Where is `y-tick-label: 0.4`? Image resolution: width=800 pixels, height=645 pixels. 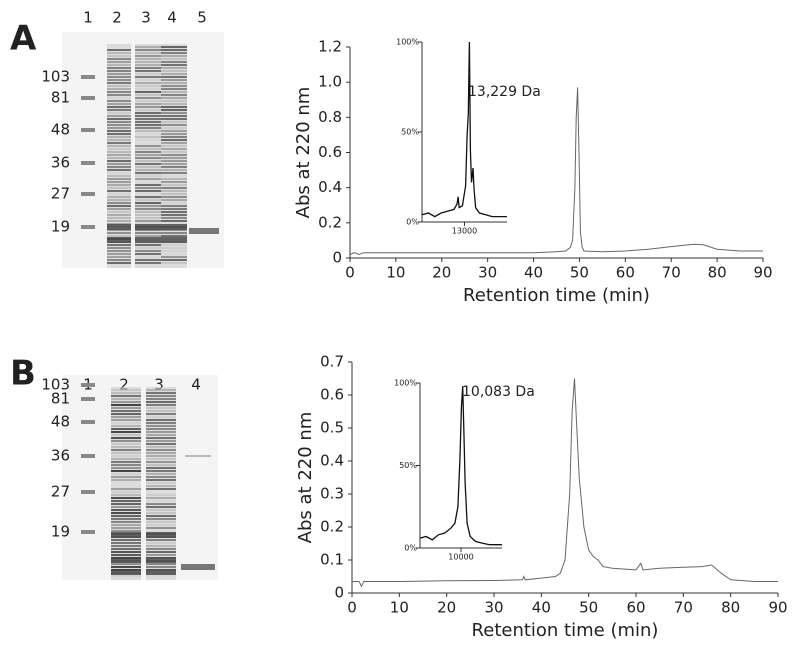
y-tick-label: 0.4 is located at coordinates (330, 187).